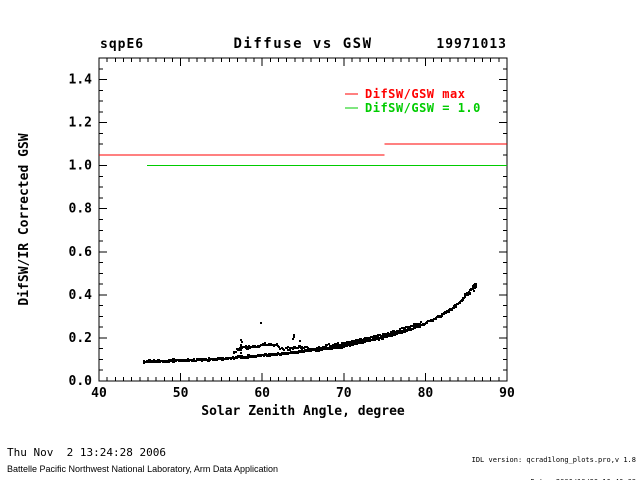  I want to click on x-tick-label: 40, so click(99, 393).